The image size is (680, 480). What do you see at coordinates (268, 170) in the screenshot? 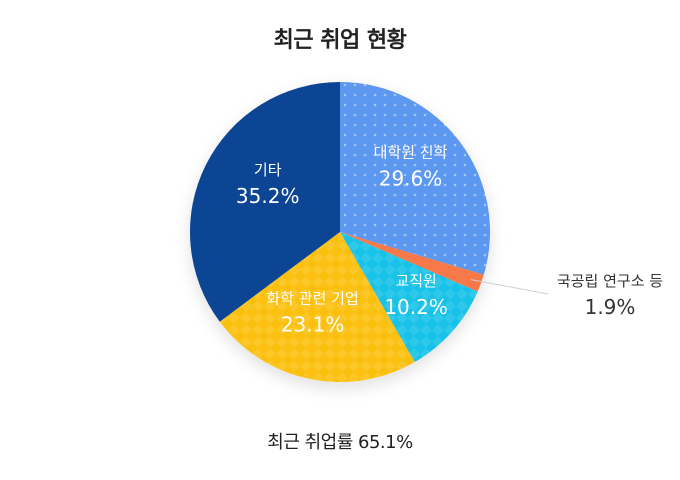
I see `slice-label-기타: 기타` at bounding box center [268, 170].